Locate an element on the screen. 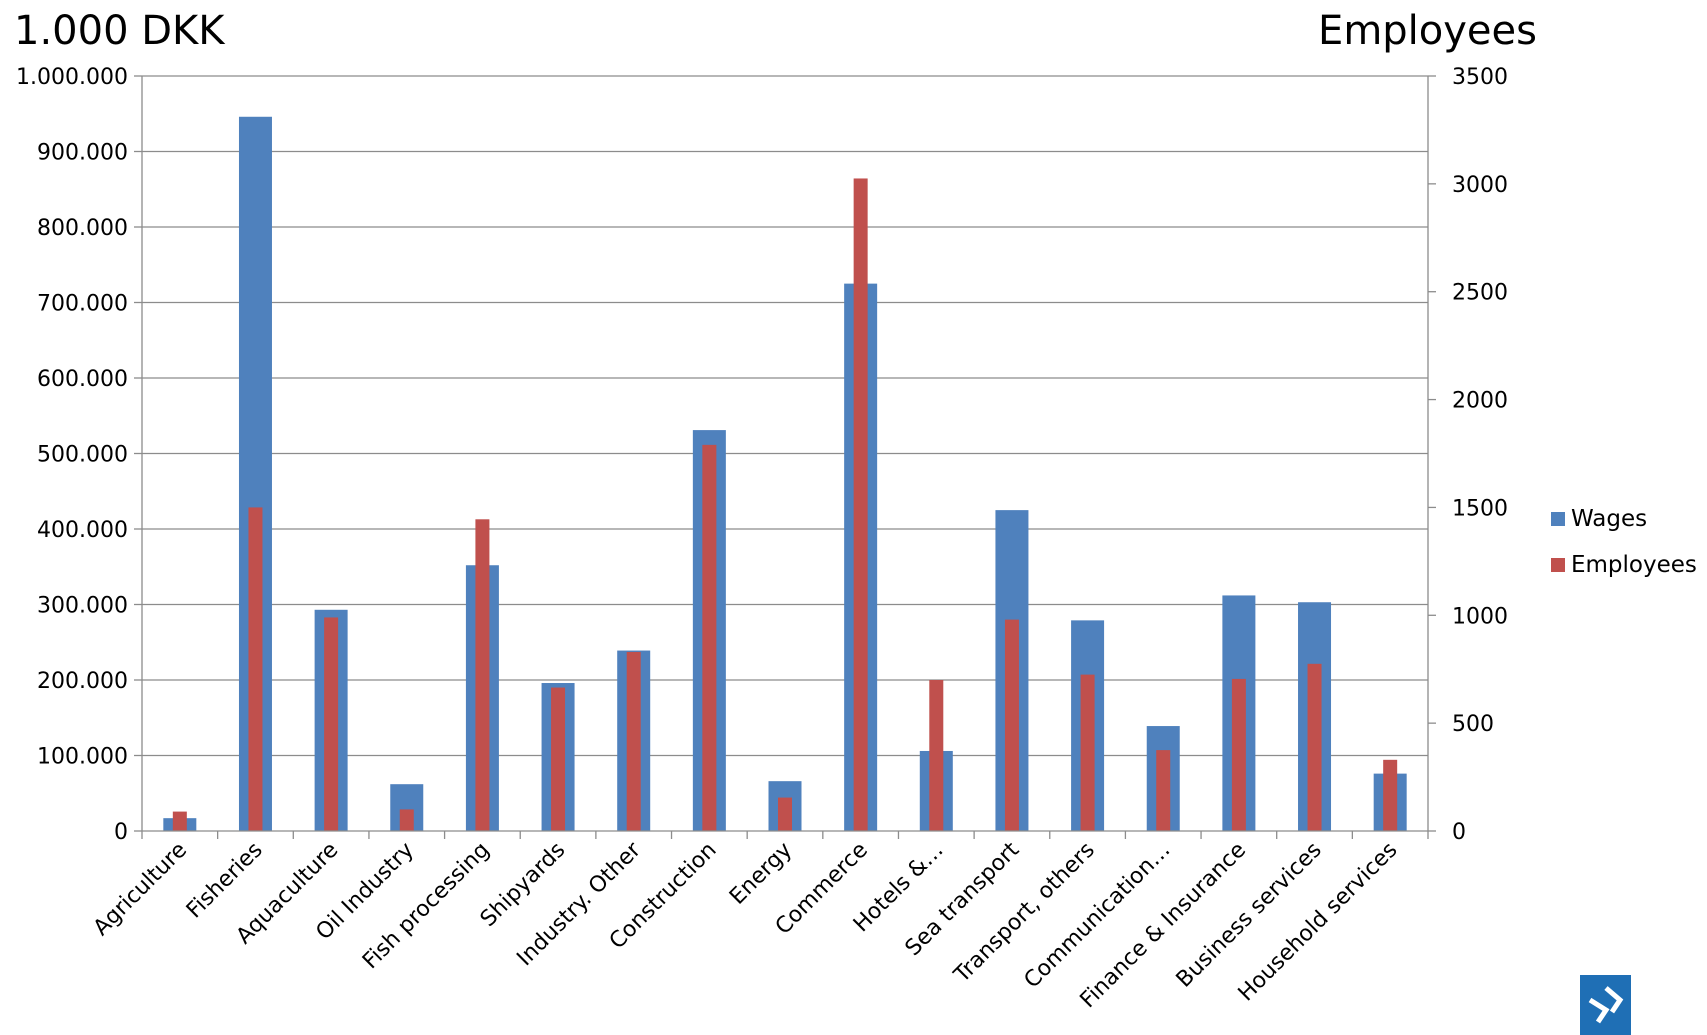 Image resolution: width=1707 pixels, height=1035 pixels. logo-block is located at coordinates (1605, 1005).